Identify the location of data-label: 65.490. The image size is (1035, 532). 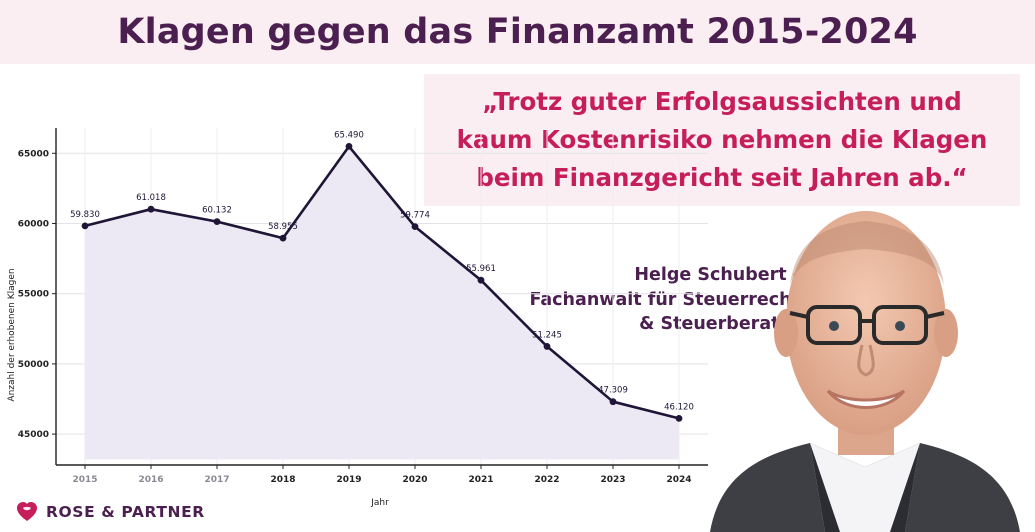
(349, 135).